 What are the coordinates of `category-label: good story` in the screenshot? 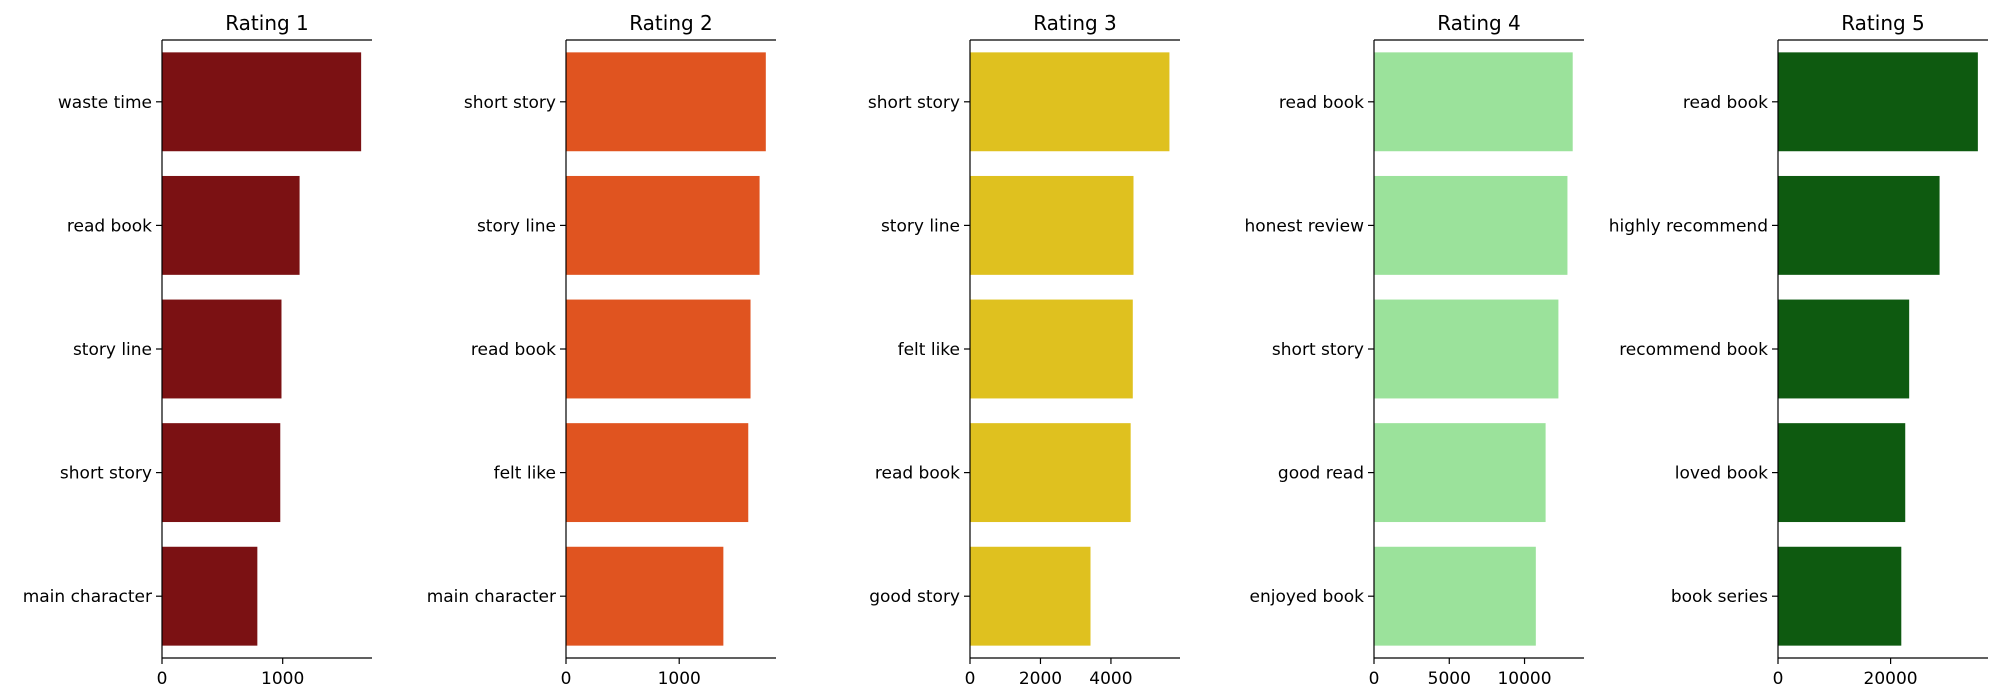 It's located at (914, 597).